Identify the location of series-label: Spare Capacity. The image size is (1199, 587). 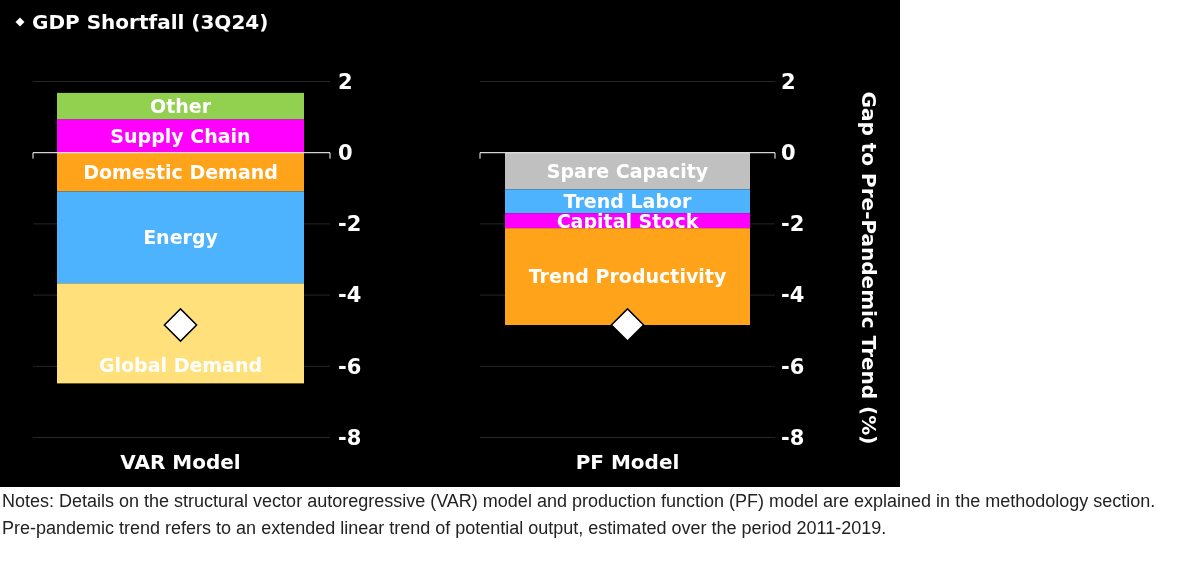
(627, 170).